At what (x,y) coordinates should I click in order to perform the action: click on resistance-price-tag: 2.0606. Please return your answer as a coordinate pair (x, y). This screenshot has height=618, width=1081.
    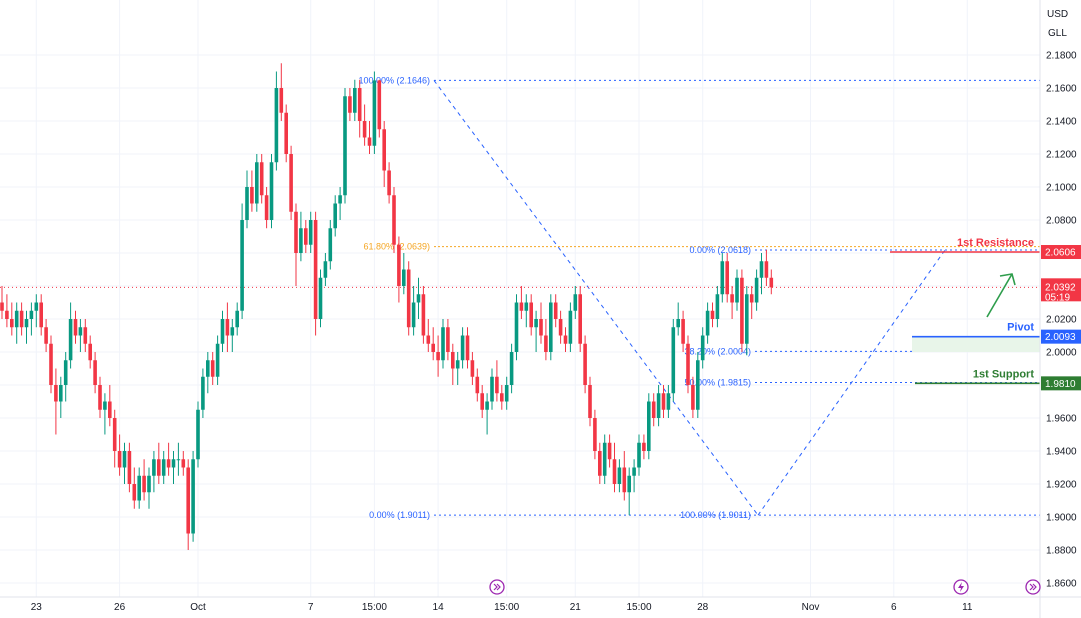
    Looking at the image, I should click on (1060, 253).